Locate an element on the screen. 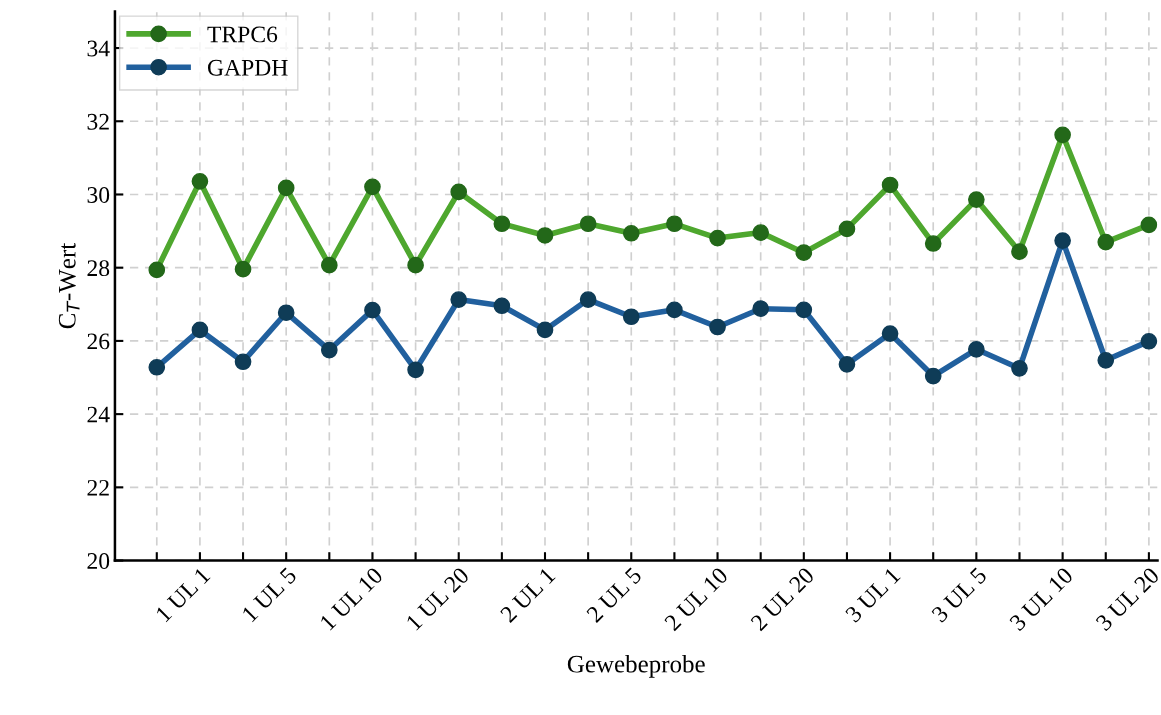  y-tick-label: 34 is located at coordinates (98, 48).